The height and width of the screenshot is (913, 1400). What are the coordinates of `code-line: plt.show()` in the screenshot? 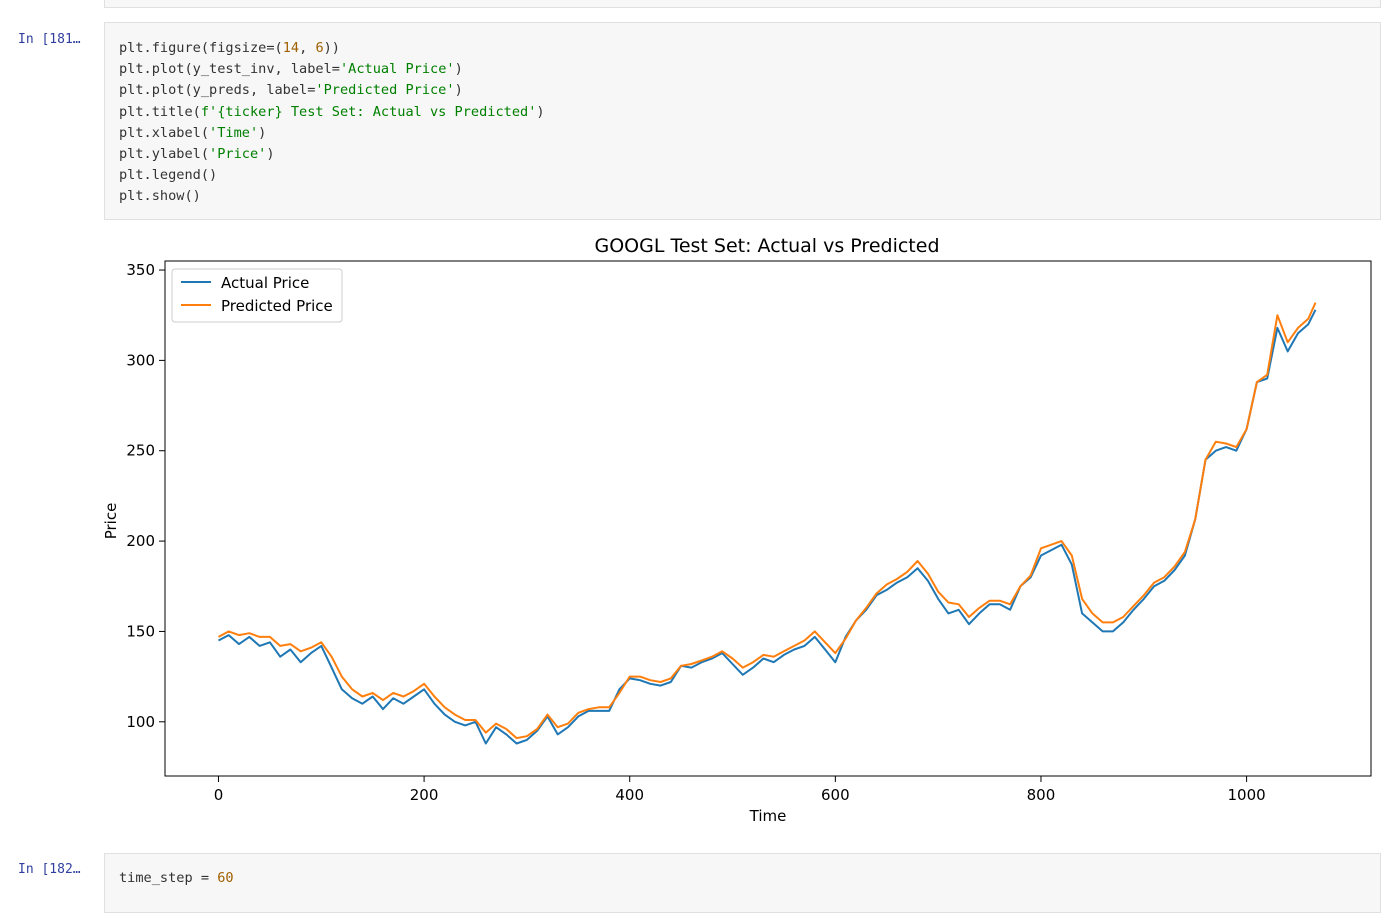 It's located at (160, 196).